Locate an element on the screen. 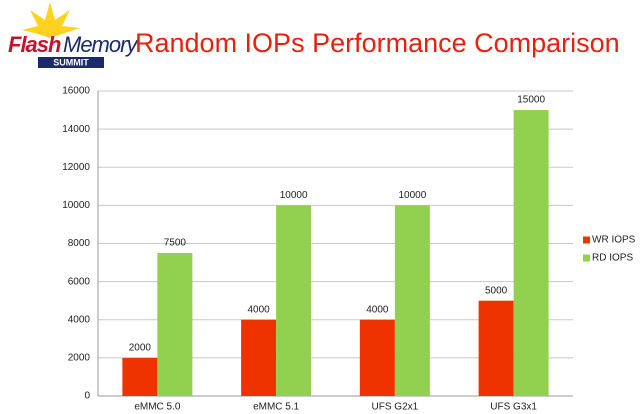  logo-memory: Memory is located at coordinates (101, 44).